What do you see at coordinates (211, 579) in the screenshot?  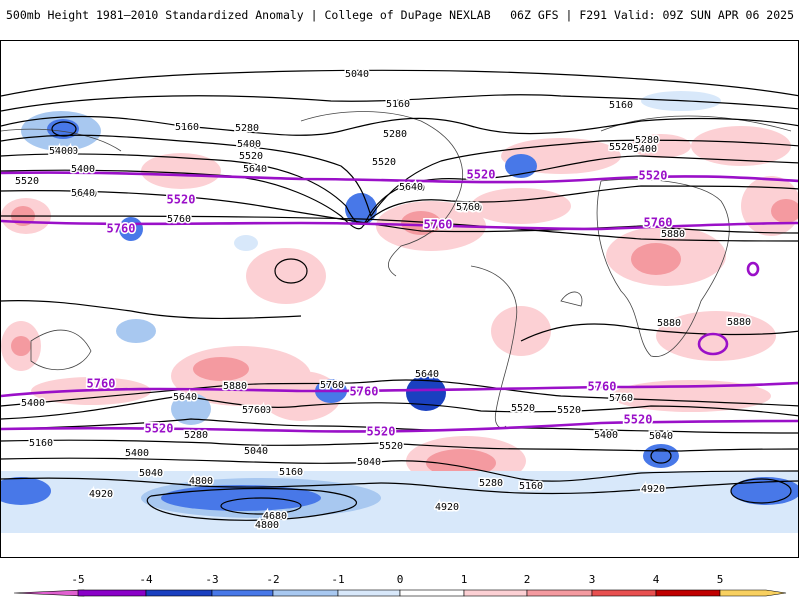 I see `colorbar-tick-label: -3` at bounding box center [211, 579].